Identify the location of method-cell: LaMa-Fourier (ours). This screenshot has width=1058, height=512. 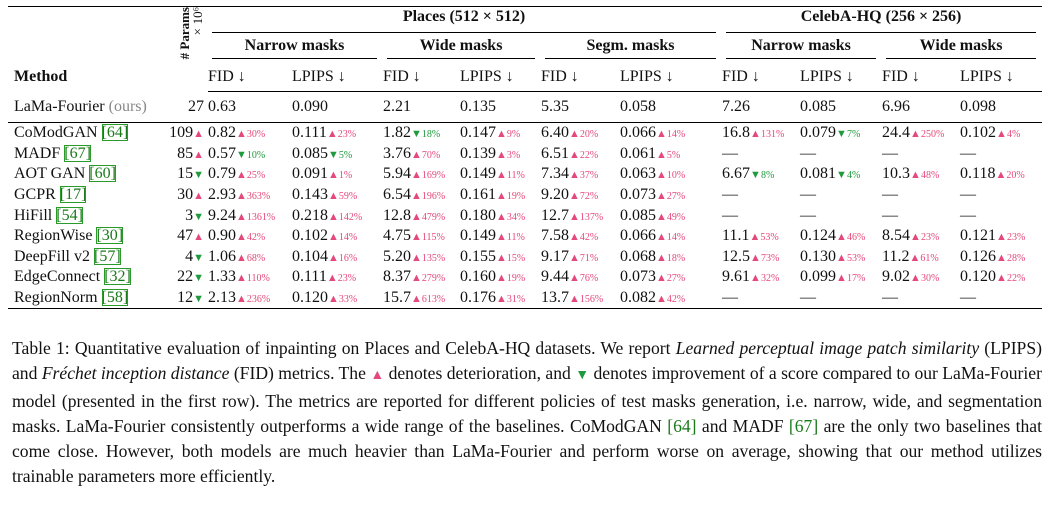
(86, 107).